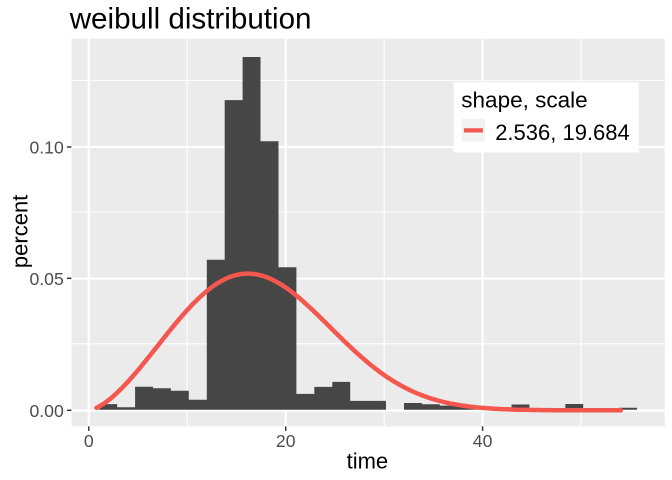  What do you see at coordinates (47, 411) in the screenshot?
I see `svg-text: 0.00` at bounding box center [47, 411].